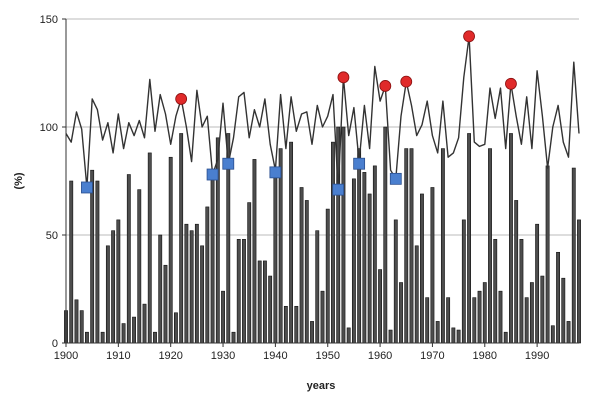 The height and width of the screenshot is (404, 600). I want to click on x-tick-label: 1950, so click(327, 356).